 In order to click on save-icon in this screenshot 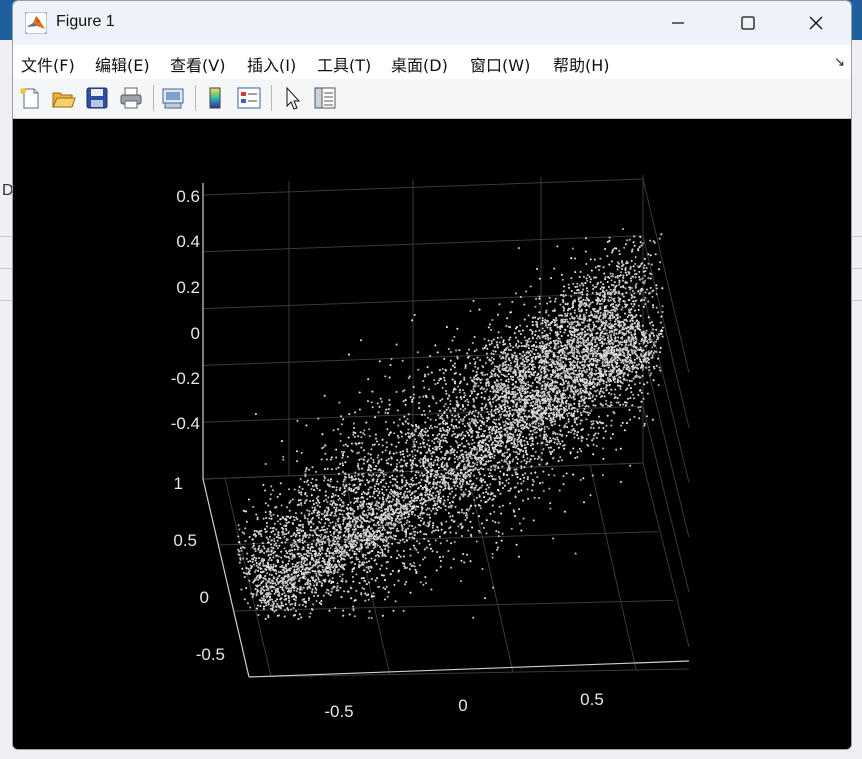, I will do `click(97, 98)`.